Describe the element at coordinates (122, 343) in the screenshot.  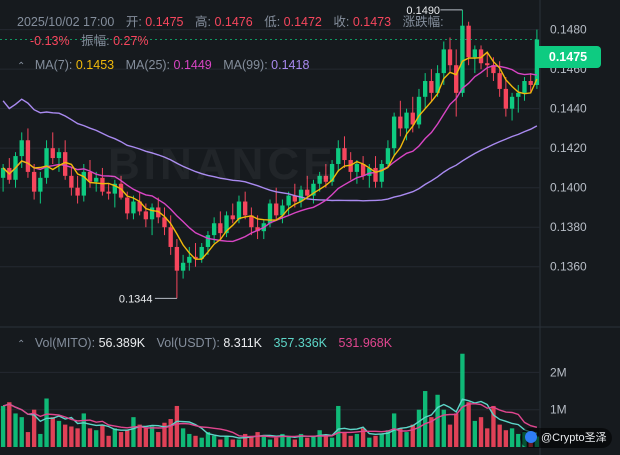
I see `vol-mito-value: 56.389K` at that location.